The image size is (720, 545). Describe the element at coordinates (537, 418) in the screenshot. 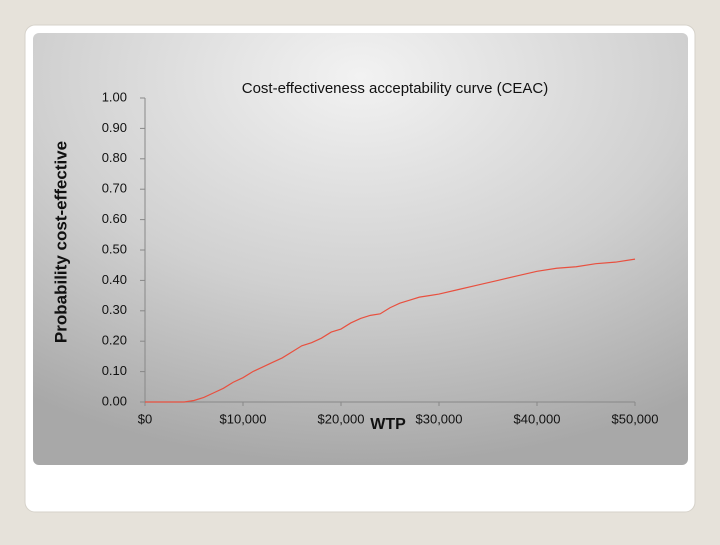

I see `x-tick-label: $40,000` at that location.